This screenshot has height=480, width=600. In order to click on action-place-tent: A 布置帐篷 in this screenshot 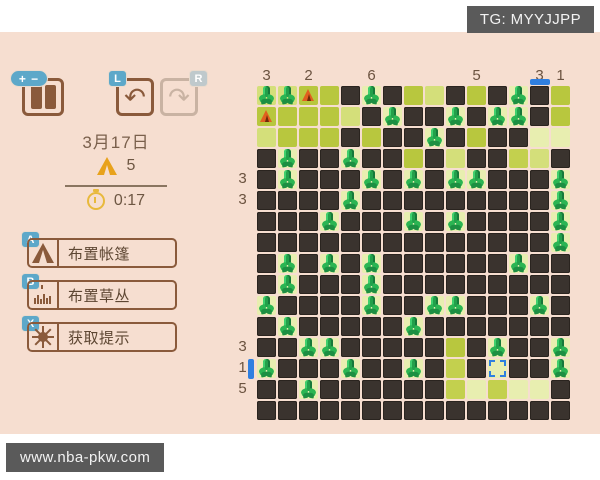, I will do `click(99, 249)`.